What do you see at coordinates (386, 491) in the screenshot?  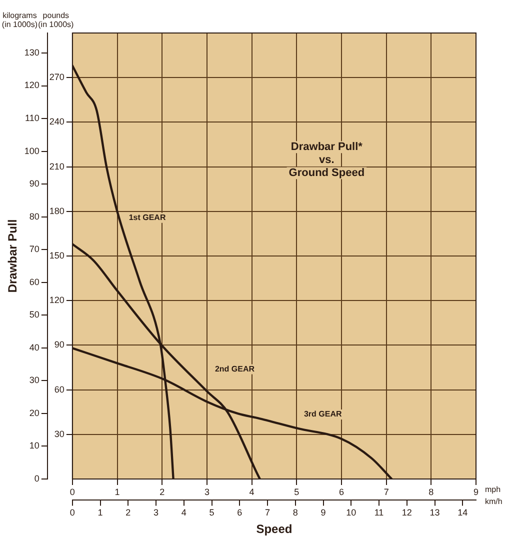 I see `x-tick-label: 7` at bounding box center [386, 491].